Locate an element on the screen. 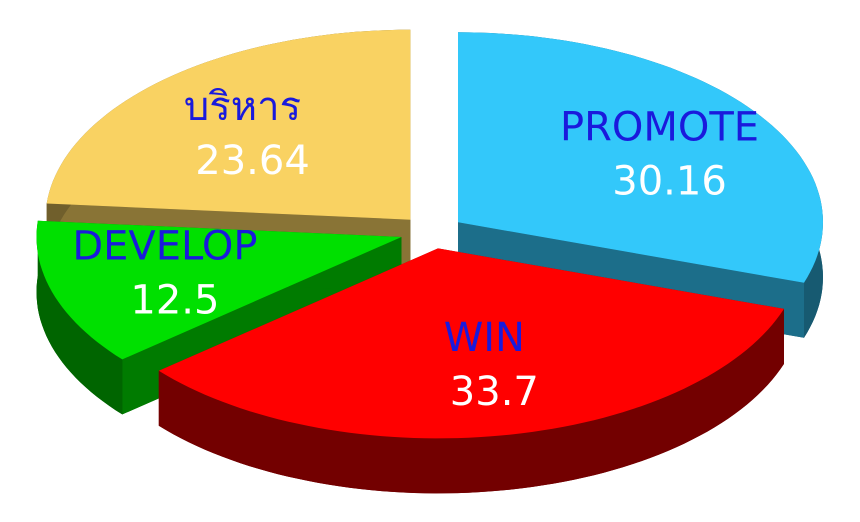 Image resolution: width=860 pixels, height=522 pixels. slice-label: บริหาร is located at coordinates (242, 107).